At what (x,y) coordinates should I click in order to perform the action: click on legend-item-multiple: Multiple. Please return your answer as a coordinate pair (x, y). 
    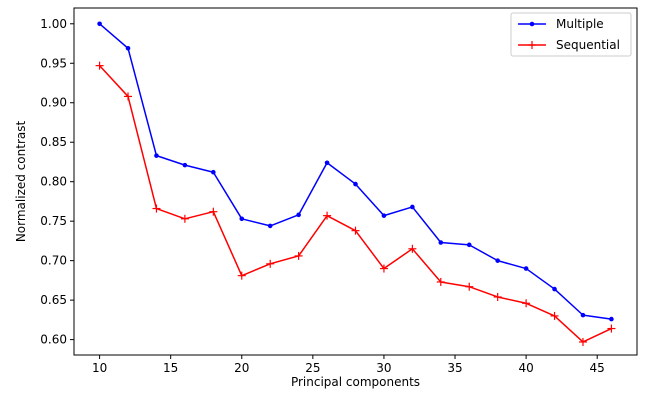
    Looking at the image, I should click on (561, 24).